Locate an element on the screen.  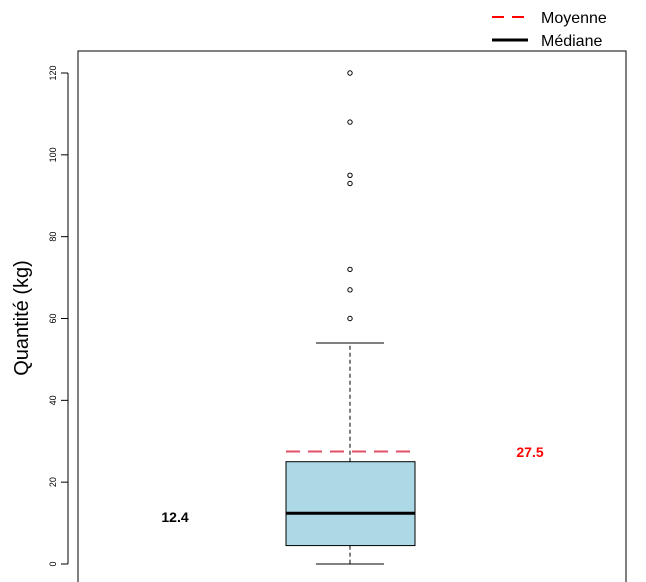
y-tick-label: 60 is located at coordinates (53, 318).